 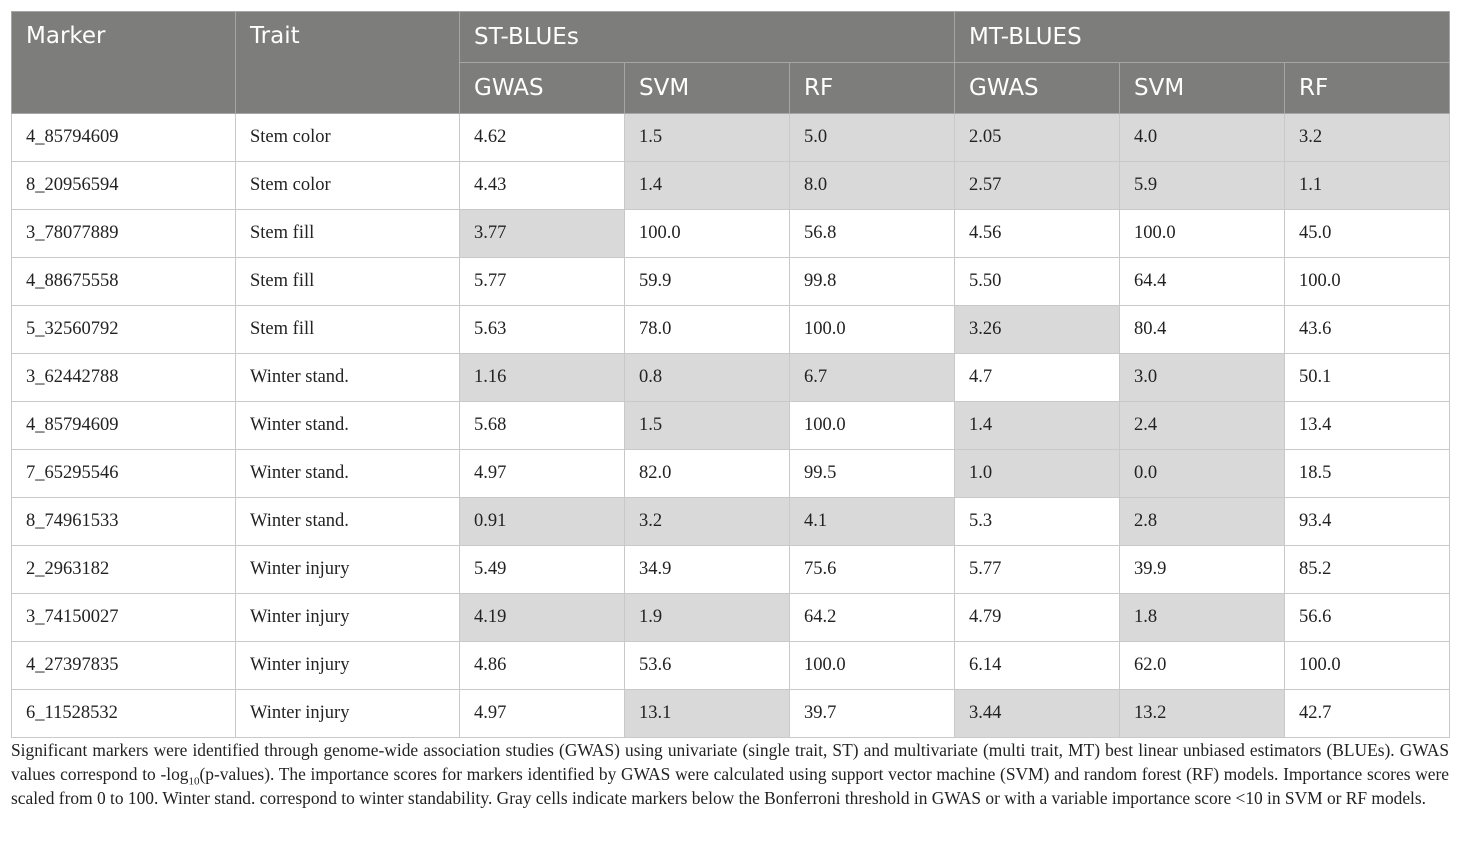 I want to click on cell-marker: 4_88675558, so click(x=123, y=281).